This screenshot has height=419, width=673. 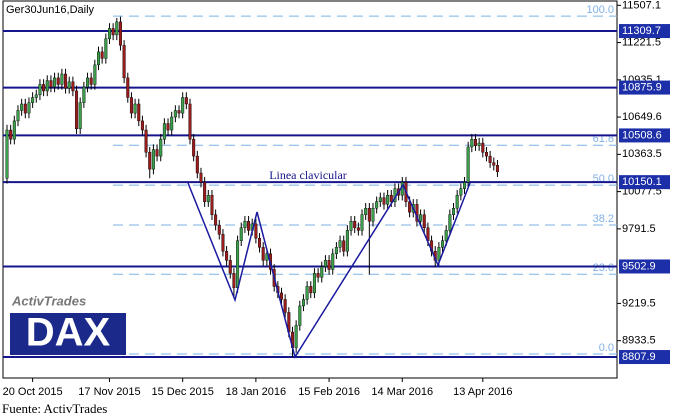 I want to click on x-tick-label: 13 Apr 2016, so click(x=482, y=392).